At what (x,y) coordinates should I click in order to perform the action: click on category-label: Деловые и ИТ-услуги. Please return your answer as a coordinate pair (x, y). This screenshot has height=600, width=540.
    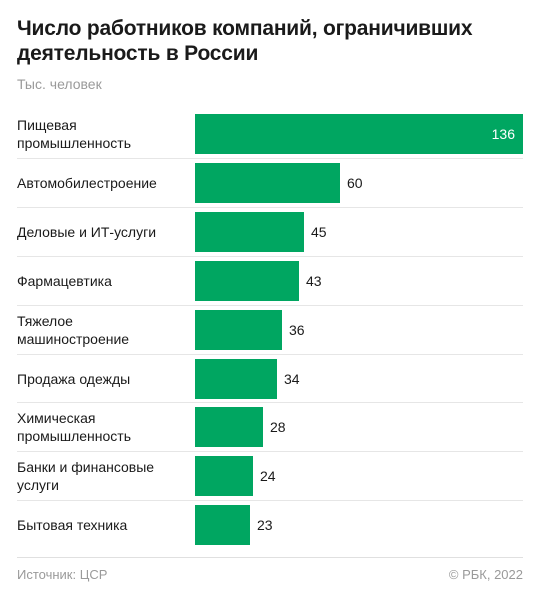
    Looking at the image, I should click on (87, 232).